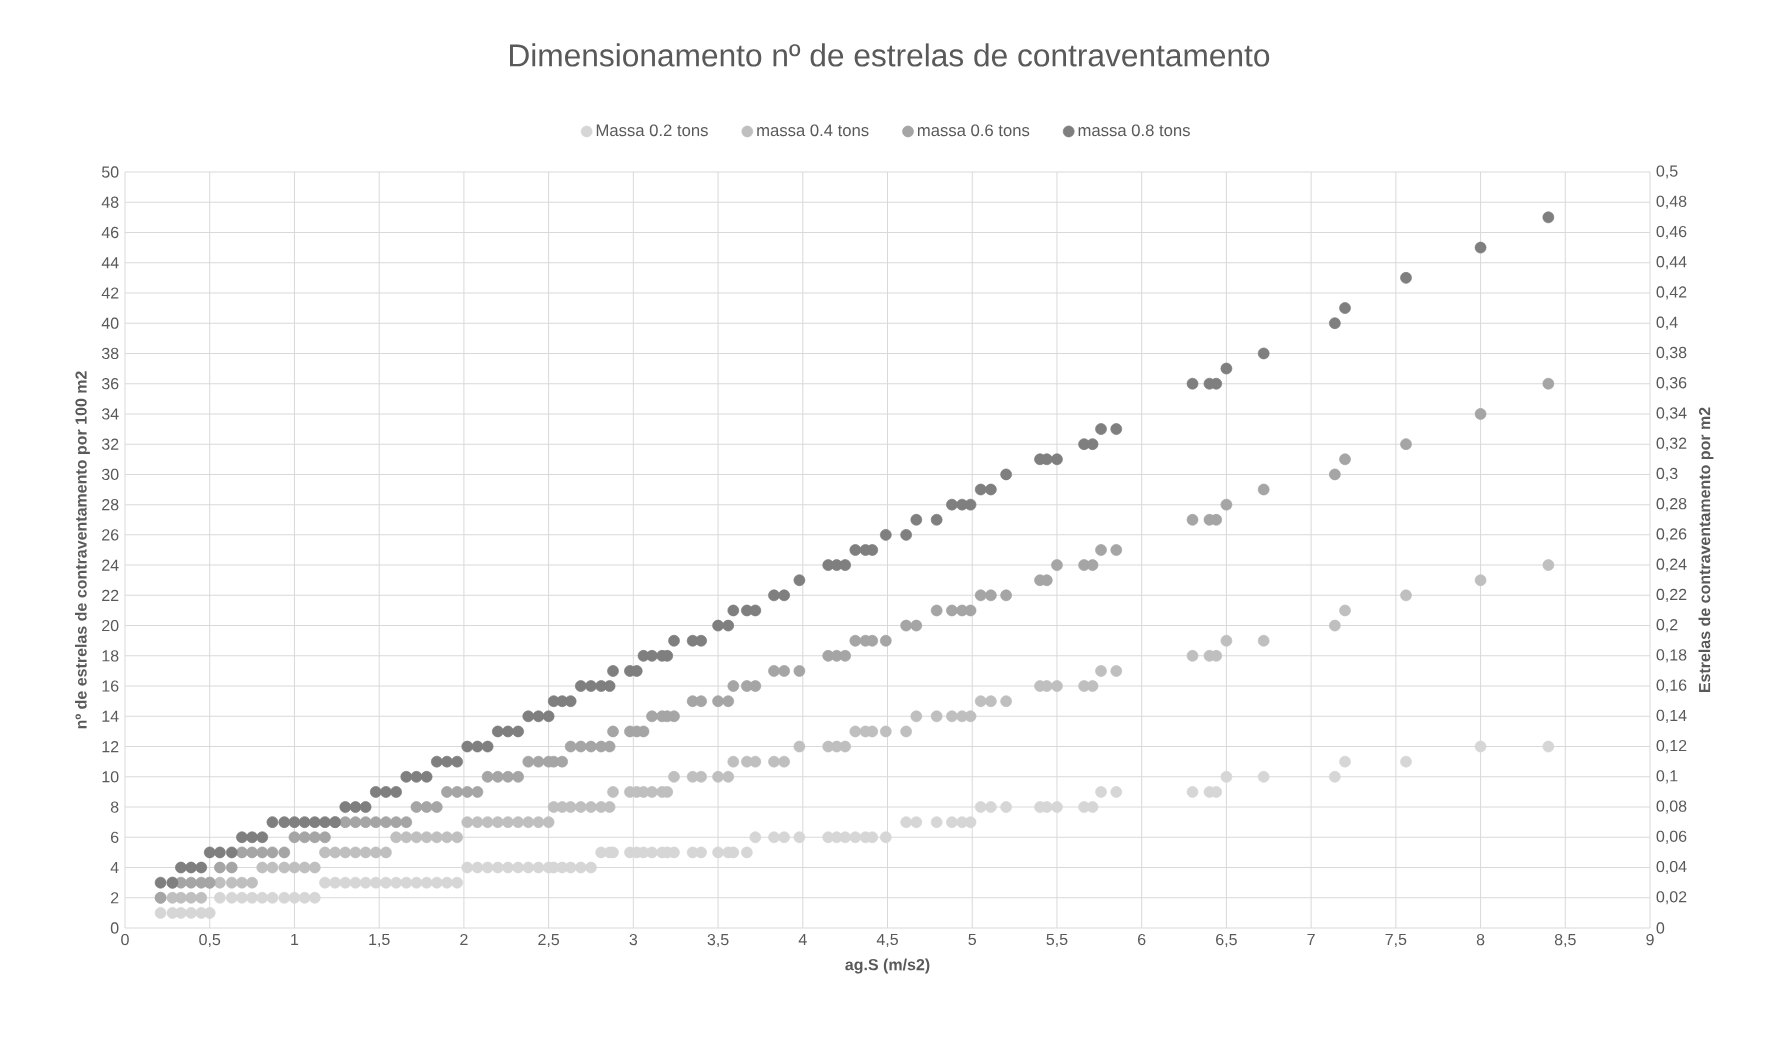 The height and width of the screenshot is (1040, 1778). What do you see at coordinates (295, 939) in the screenshot?
I see `x-tick-label: 1` at bounding box center [295, 939].